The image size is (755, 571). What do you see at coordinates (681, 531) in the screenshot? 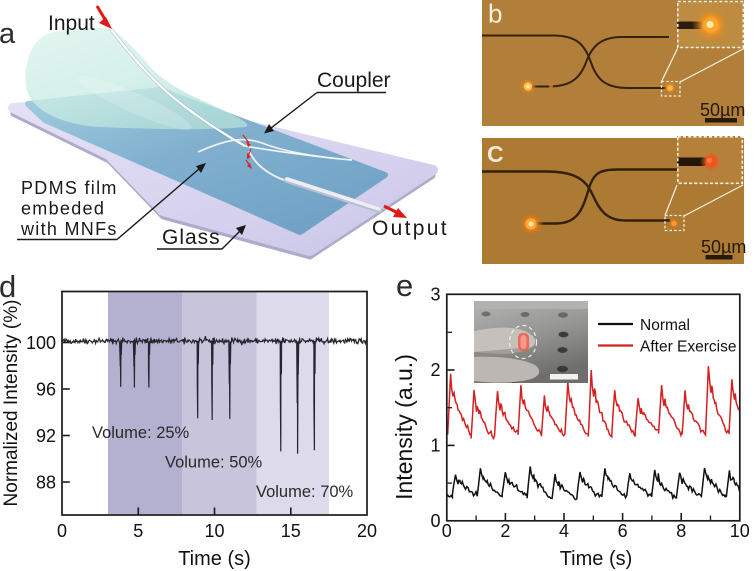
I see `svg-text: 8` at bounding box center [681, 531].